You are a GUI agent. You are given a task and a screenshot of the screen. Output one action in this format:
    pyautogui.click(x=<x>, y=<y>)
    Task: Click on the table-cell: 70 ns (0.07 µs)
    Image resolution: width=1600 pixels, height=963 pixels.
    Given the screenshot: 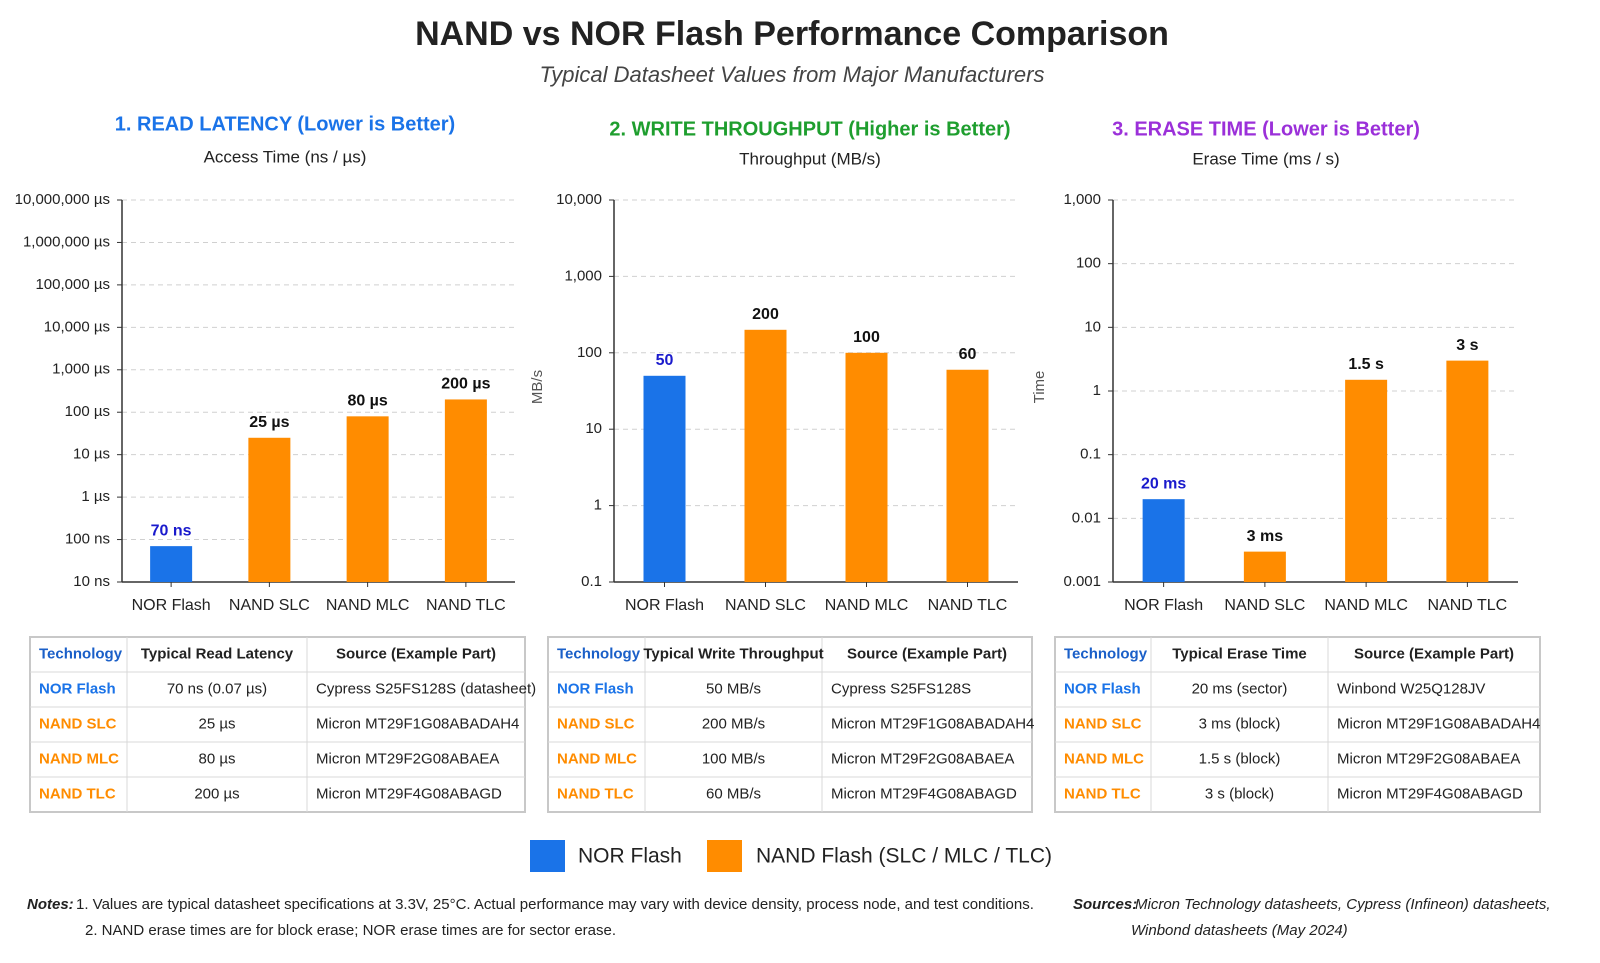 What is the action you would take?
    pyautogui.click(x=217, y=688)
    